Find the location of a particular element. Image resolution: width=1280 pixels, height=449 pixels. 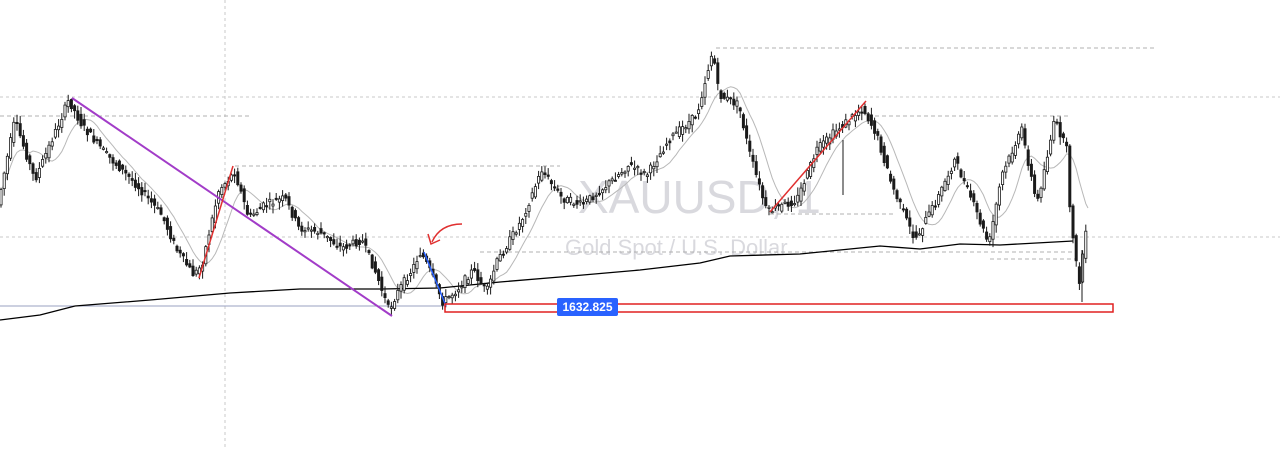

watermark: XAUUSD, 1 Gold Spot / U.S. Dollar is located at coordinates (693, 215).